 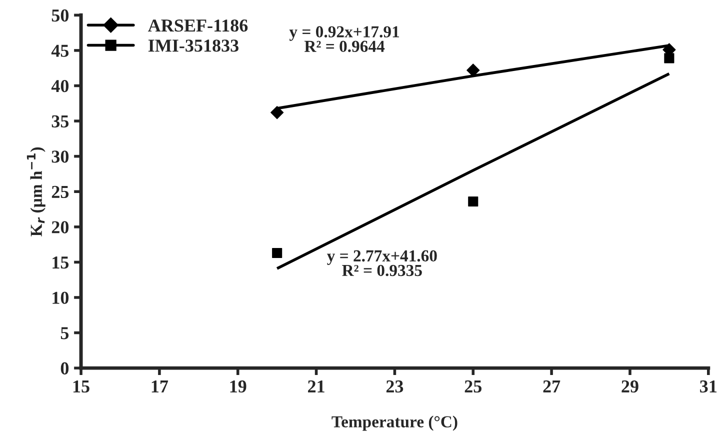 What do you see at coordinates (60, 15) in the screenshot?
I see `y-tick-label: 50` at bounding box center [60, 15].